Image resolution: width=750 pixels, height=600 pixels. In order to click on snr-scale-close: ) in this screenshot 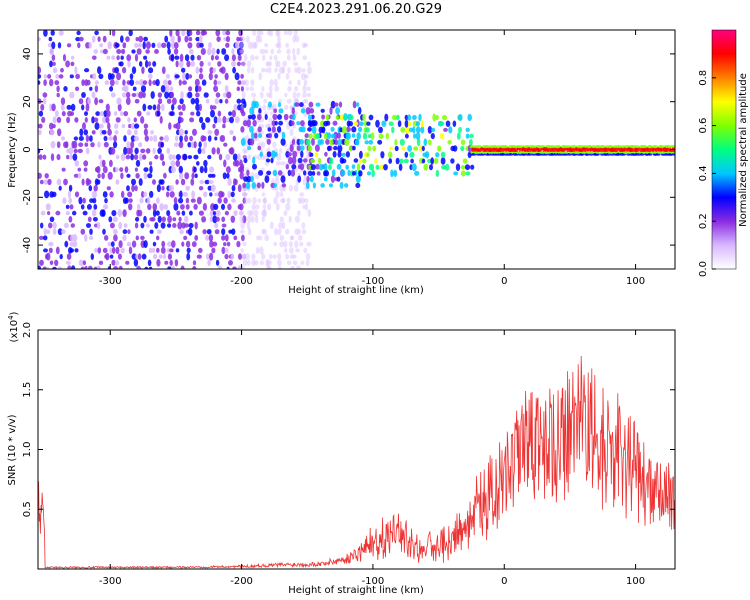, I will do `click(14, 313)`.